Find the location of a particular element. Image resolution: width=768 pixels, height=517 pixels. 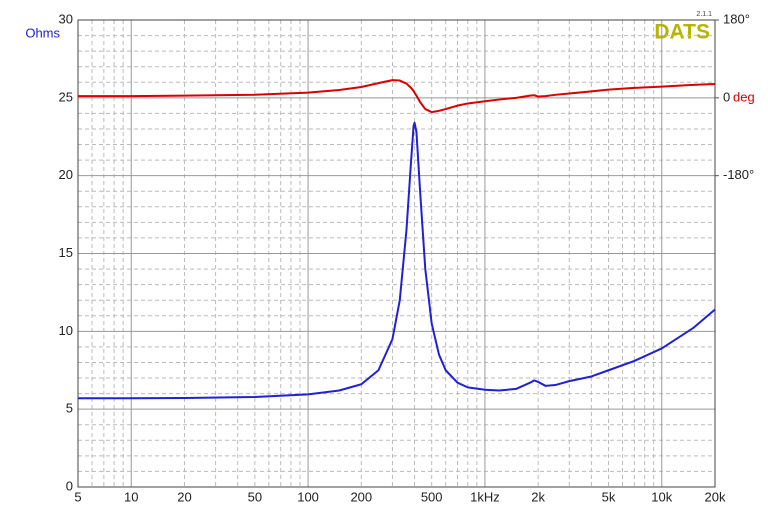

x-tick-label: 20 is located at coordinates (184, 496).